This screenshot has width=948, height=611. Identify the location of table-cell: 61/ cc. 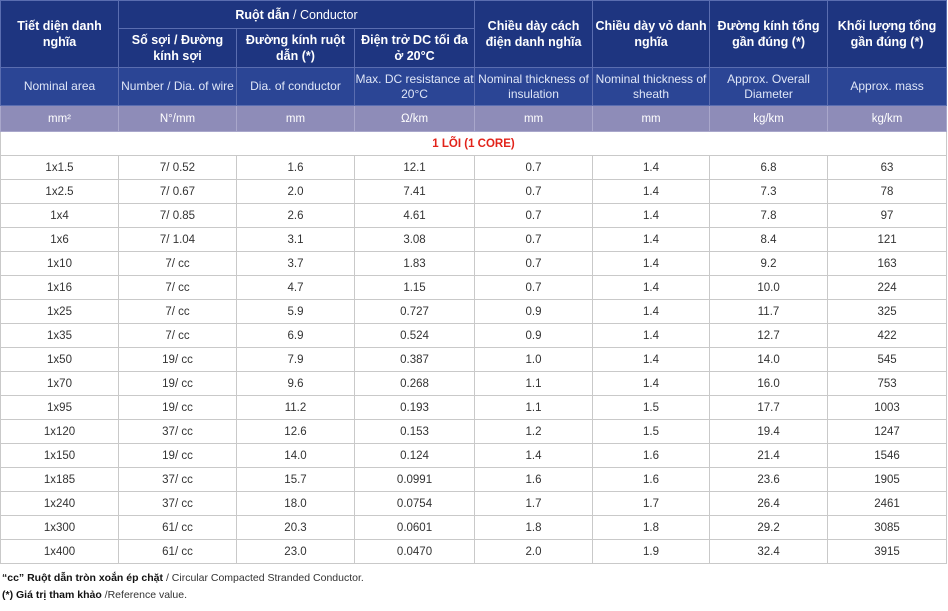
(177, 551).